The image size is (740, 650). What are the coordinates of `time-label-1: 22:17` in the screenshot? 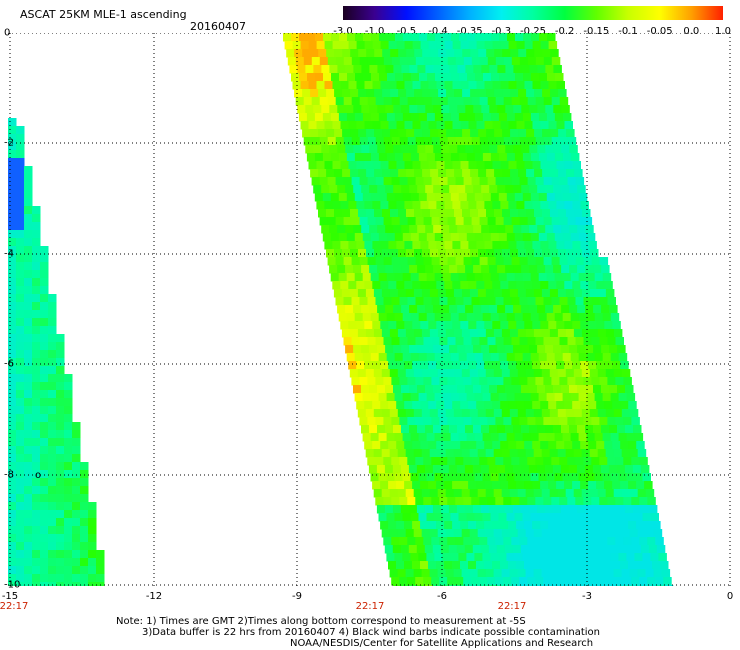 It's located at (14, 606).